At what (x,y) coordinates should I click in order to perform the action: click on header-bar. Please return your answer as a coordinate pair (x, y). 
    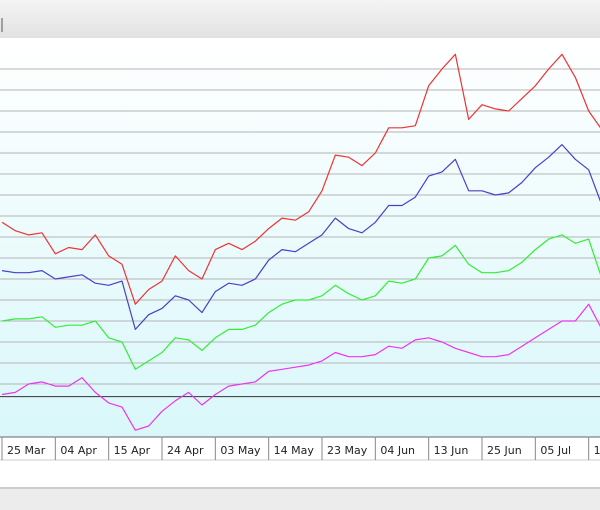
    Looking at the image, I should click on (300, 19).